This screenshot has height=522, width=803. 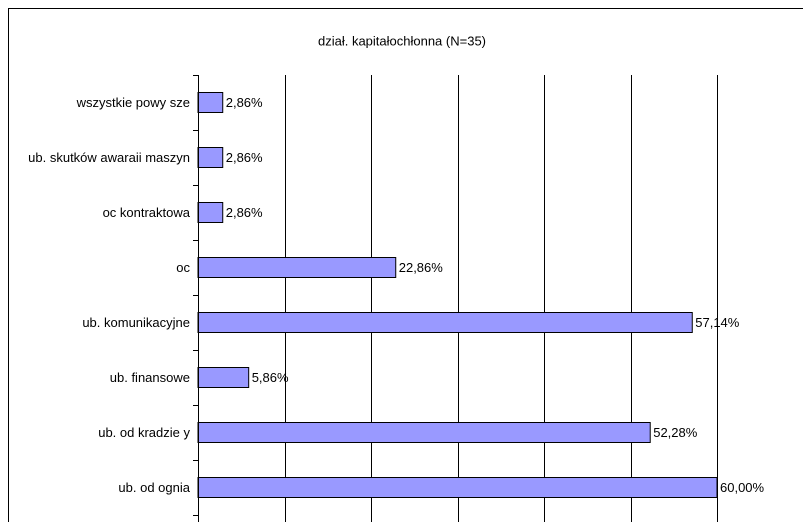 What do you see at coordinates (133, 102) in the screenshot?
I see `category-text: wszystkie powy sze` at bounding box center [133, 102].